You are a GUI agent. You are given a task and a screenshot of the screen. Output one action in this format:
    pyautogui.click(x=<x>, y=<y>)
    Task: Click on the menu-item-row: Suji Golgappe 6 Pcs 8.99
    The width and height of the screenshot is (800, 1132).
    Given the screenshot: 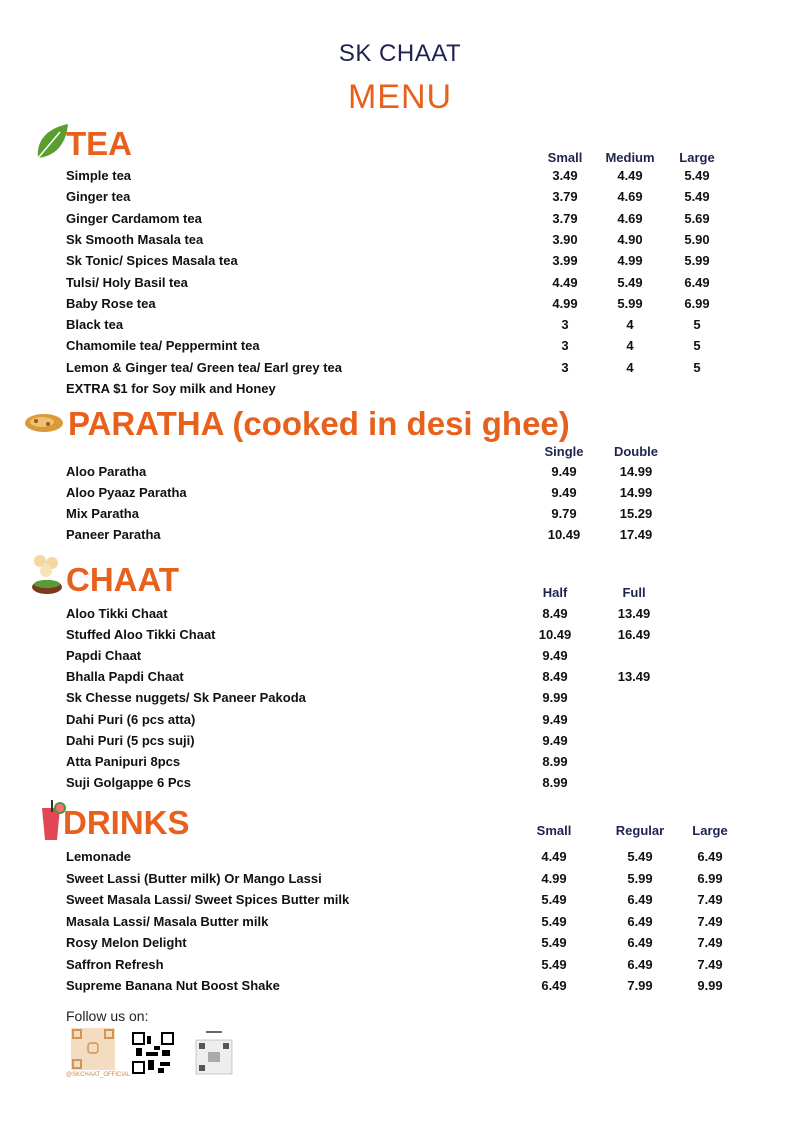 What is the action you would take?
    pyautogui.click(x=400, y=785)
    